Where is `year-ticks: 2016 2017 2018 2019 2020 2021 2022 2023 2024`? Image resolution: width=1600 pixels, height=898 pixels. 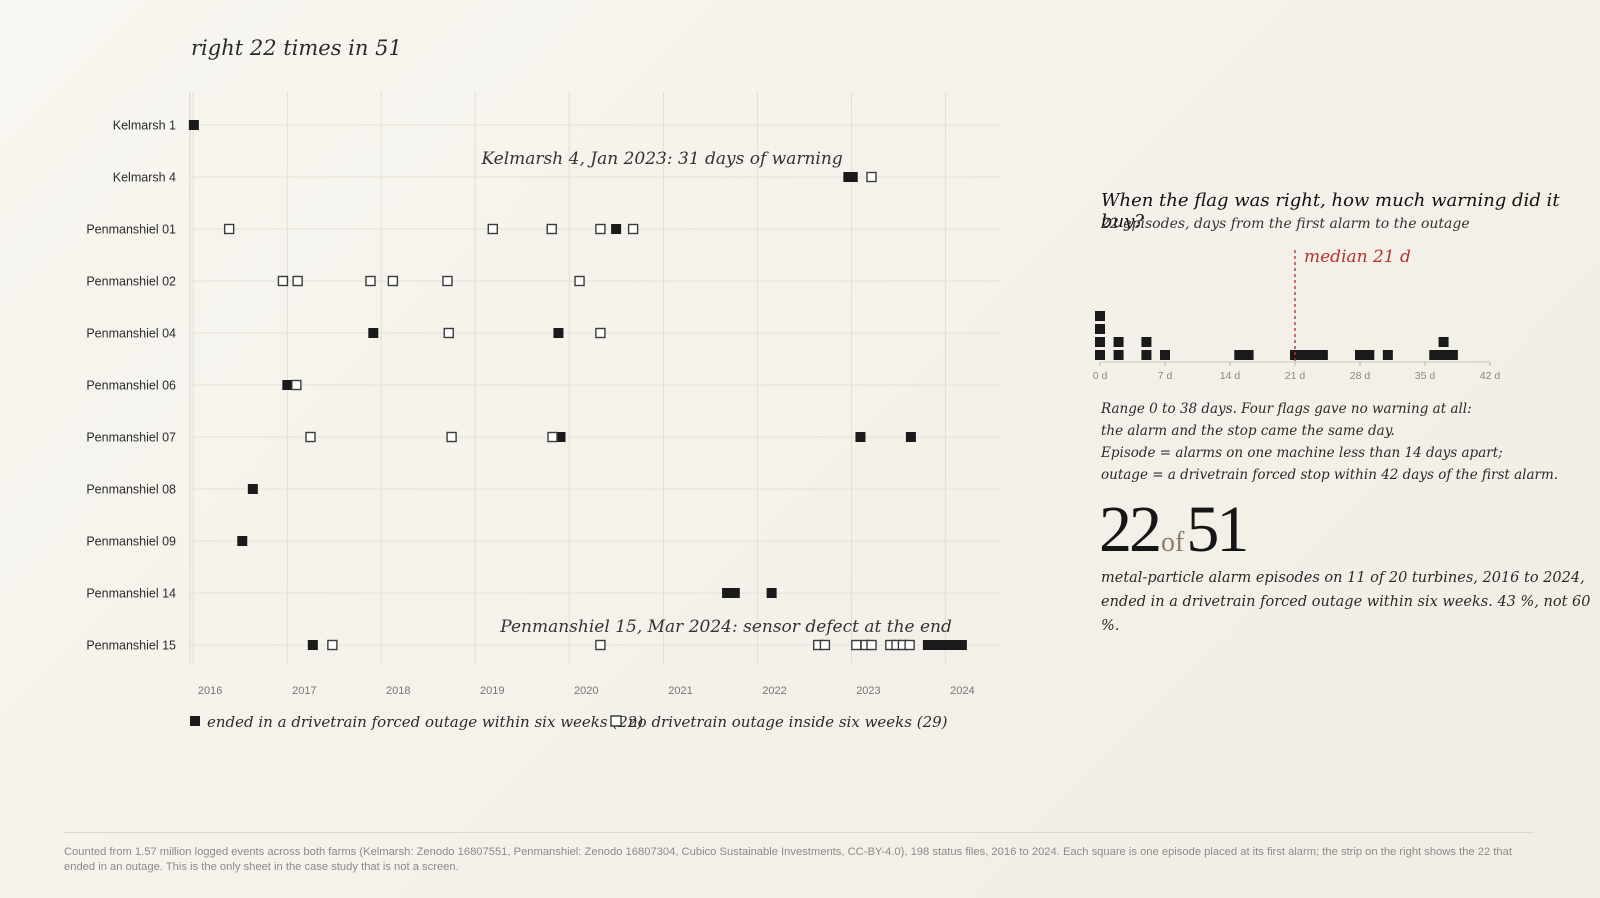 year-ticks: 2016 2017 2018 2019 2020 2021 2022 2023 2024 is located at coordinates (586, 691).